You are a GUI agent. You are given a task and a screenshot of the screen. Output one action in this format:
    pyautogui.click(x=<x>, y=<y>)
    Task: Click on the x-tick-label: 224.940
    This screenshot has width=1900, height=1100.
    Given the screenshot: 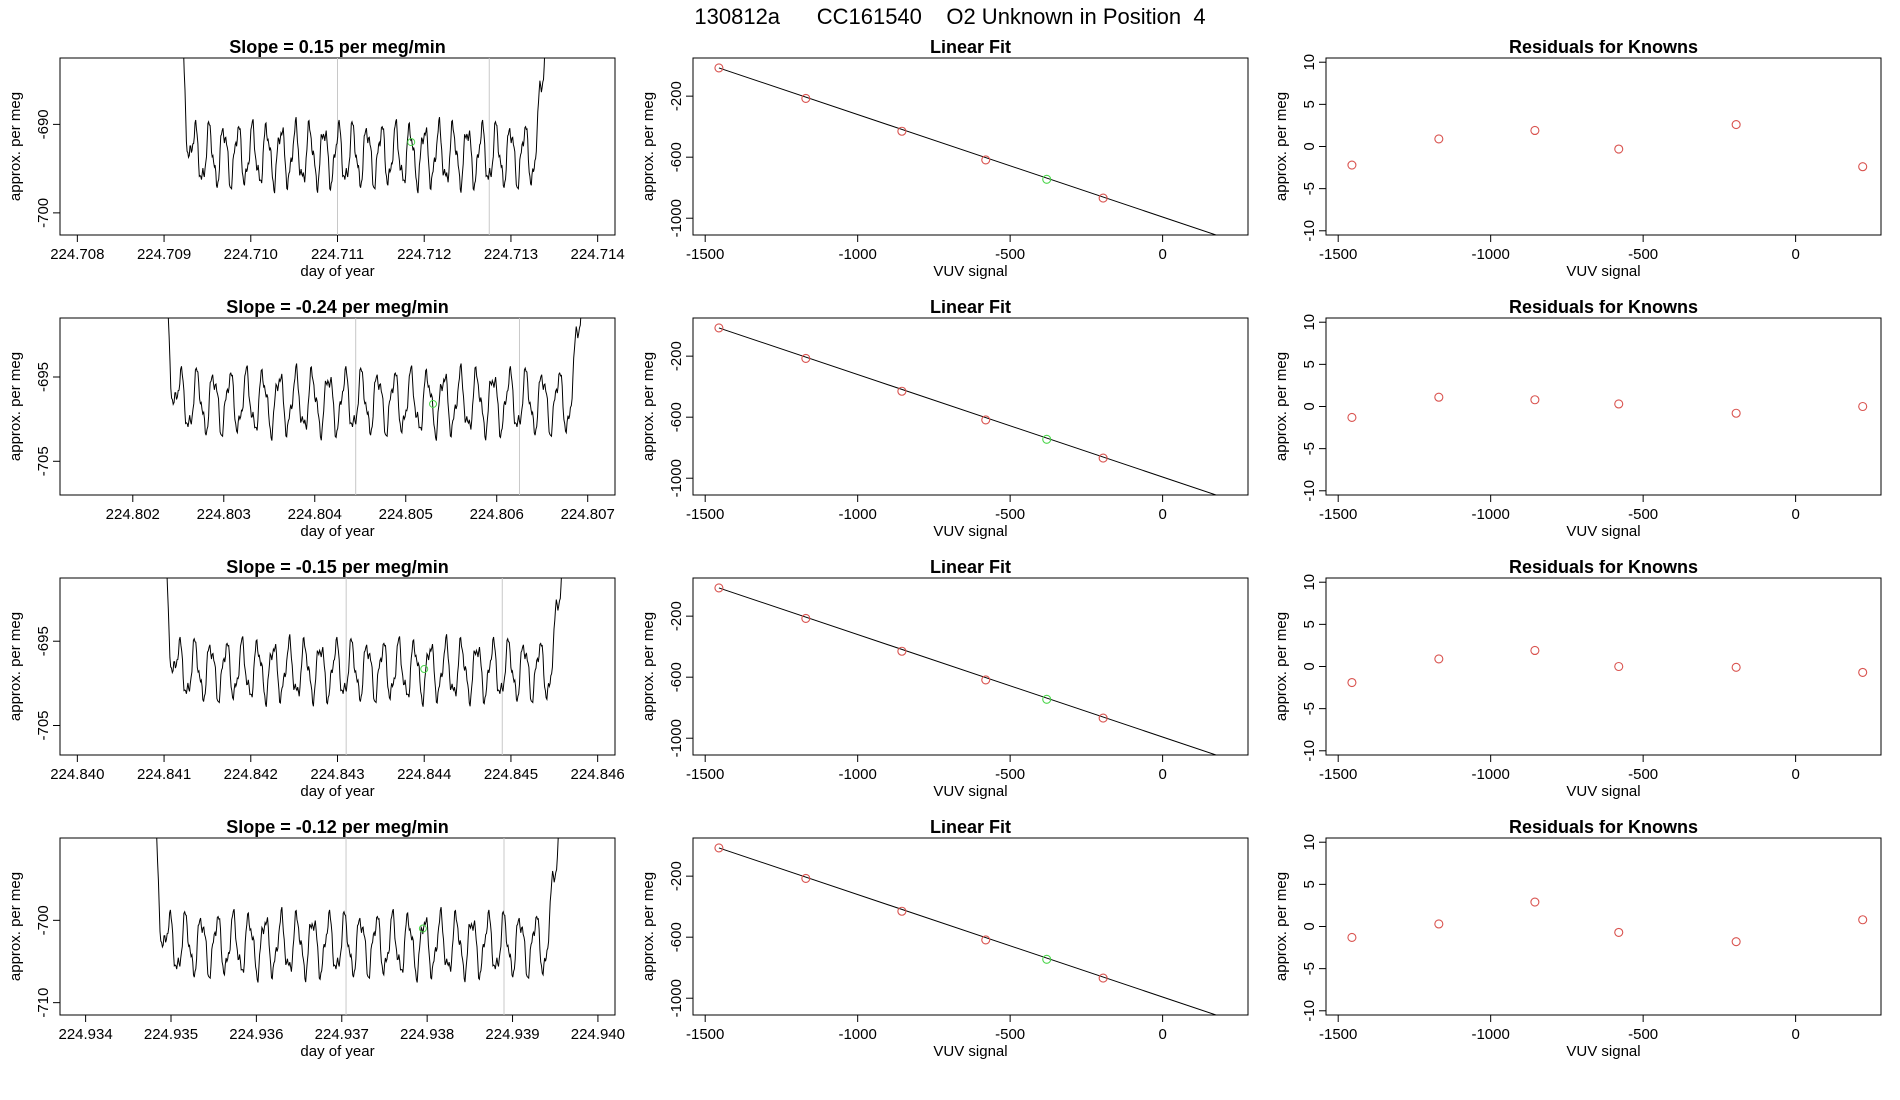 What is the action you would take?
    pyautogui.click(x=598, y=1034)
    